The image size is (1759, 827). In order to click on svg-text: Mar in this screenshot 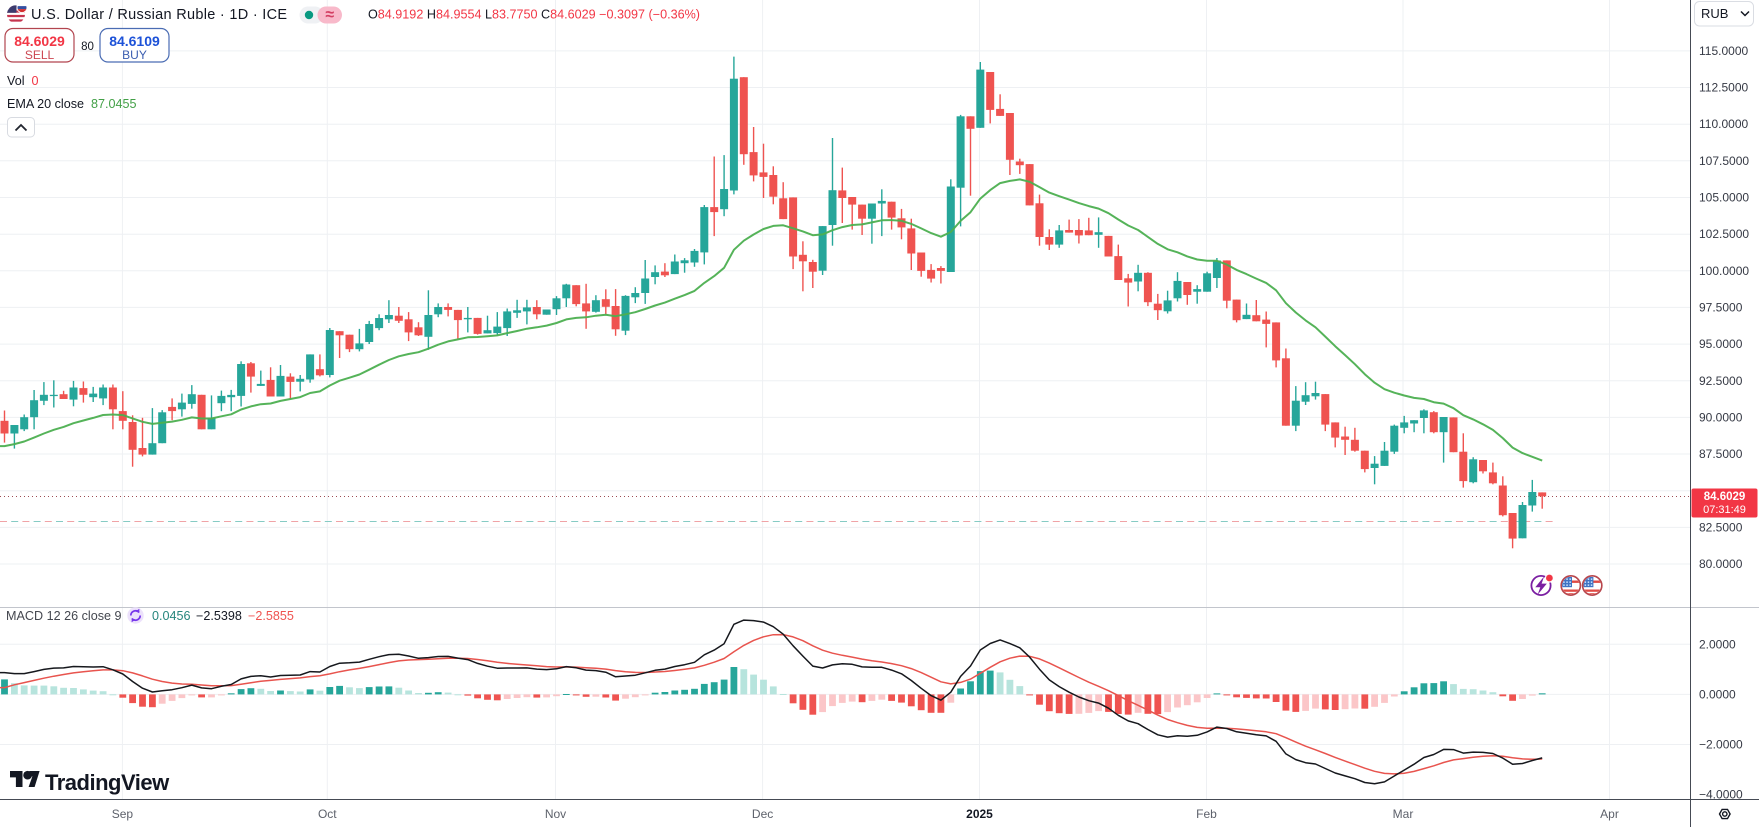, I will do `click(1403, 814)`.